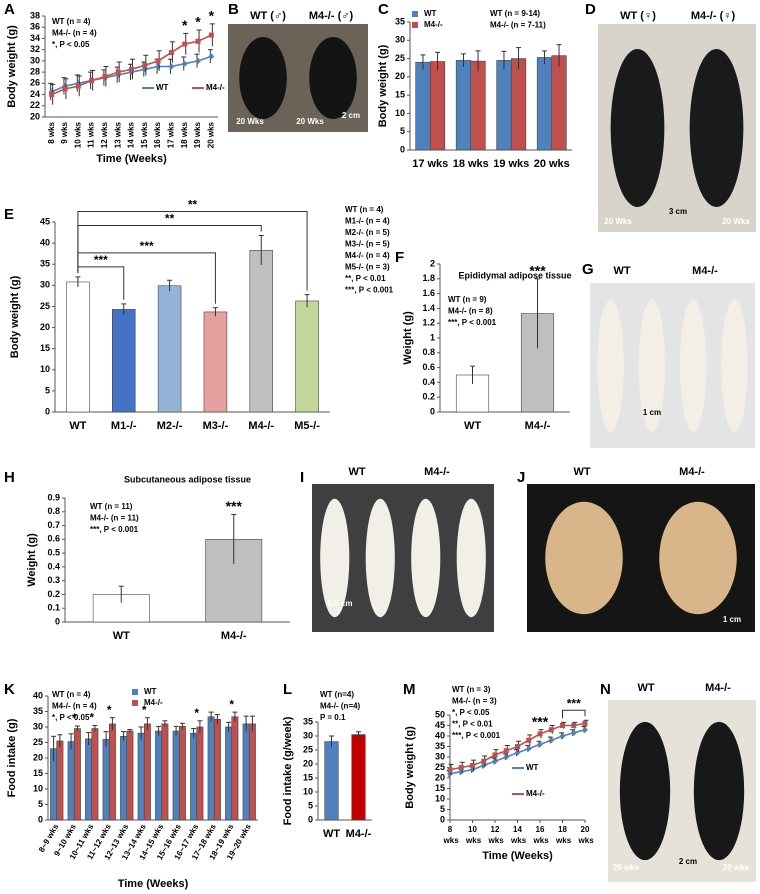 Image resolution: width=760 pixels, height=894 pixels. Describe the element at coordinates (440, 714) in the screenshot. I see `y-tick-label: 50` at that location.